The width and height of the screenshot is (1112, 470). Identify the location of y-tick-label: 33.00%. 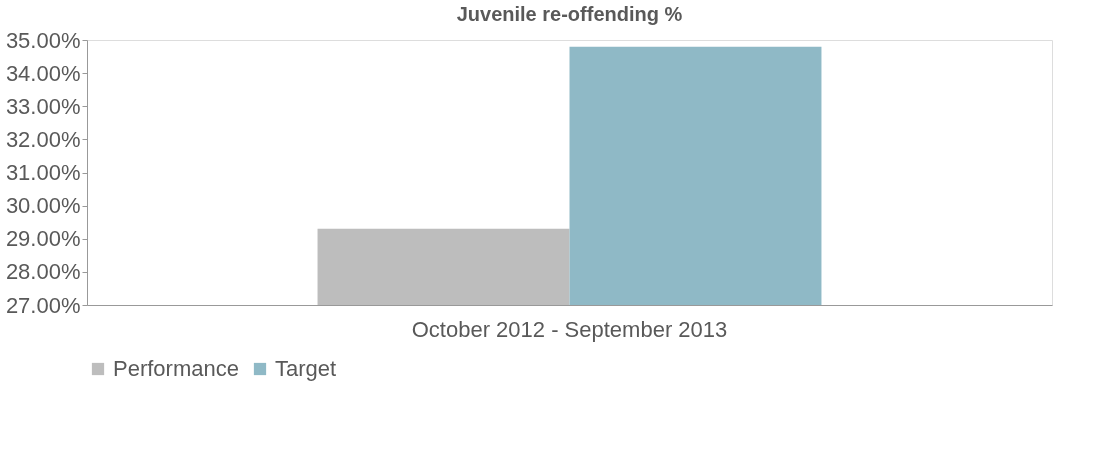
(43, 106).